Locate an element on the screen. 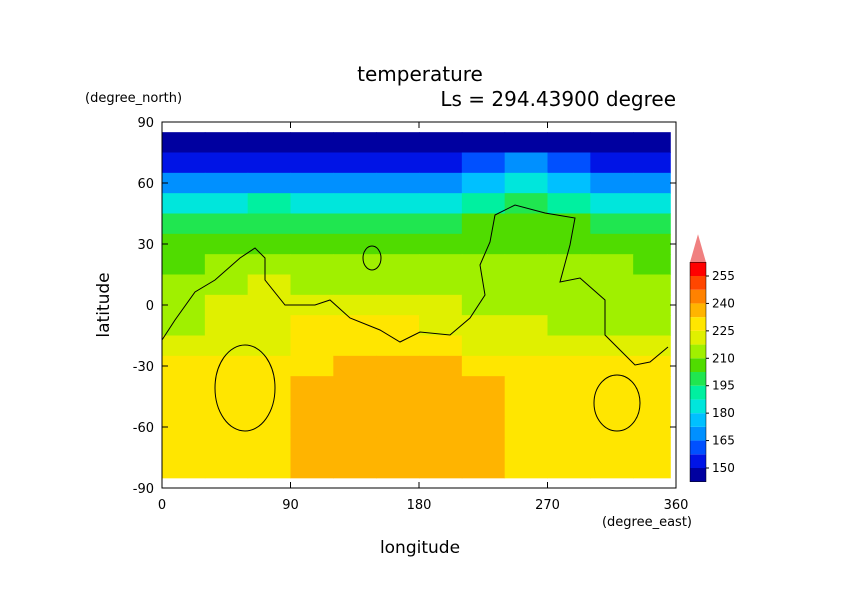 Image resolution: width=842 pixels, height=599 pixels. chart-subtitle: Ls = 294.43900 degree is located at coordinates (558, 99).